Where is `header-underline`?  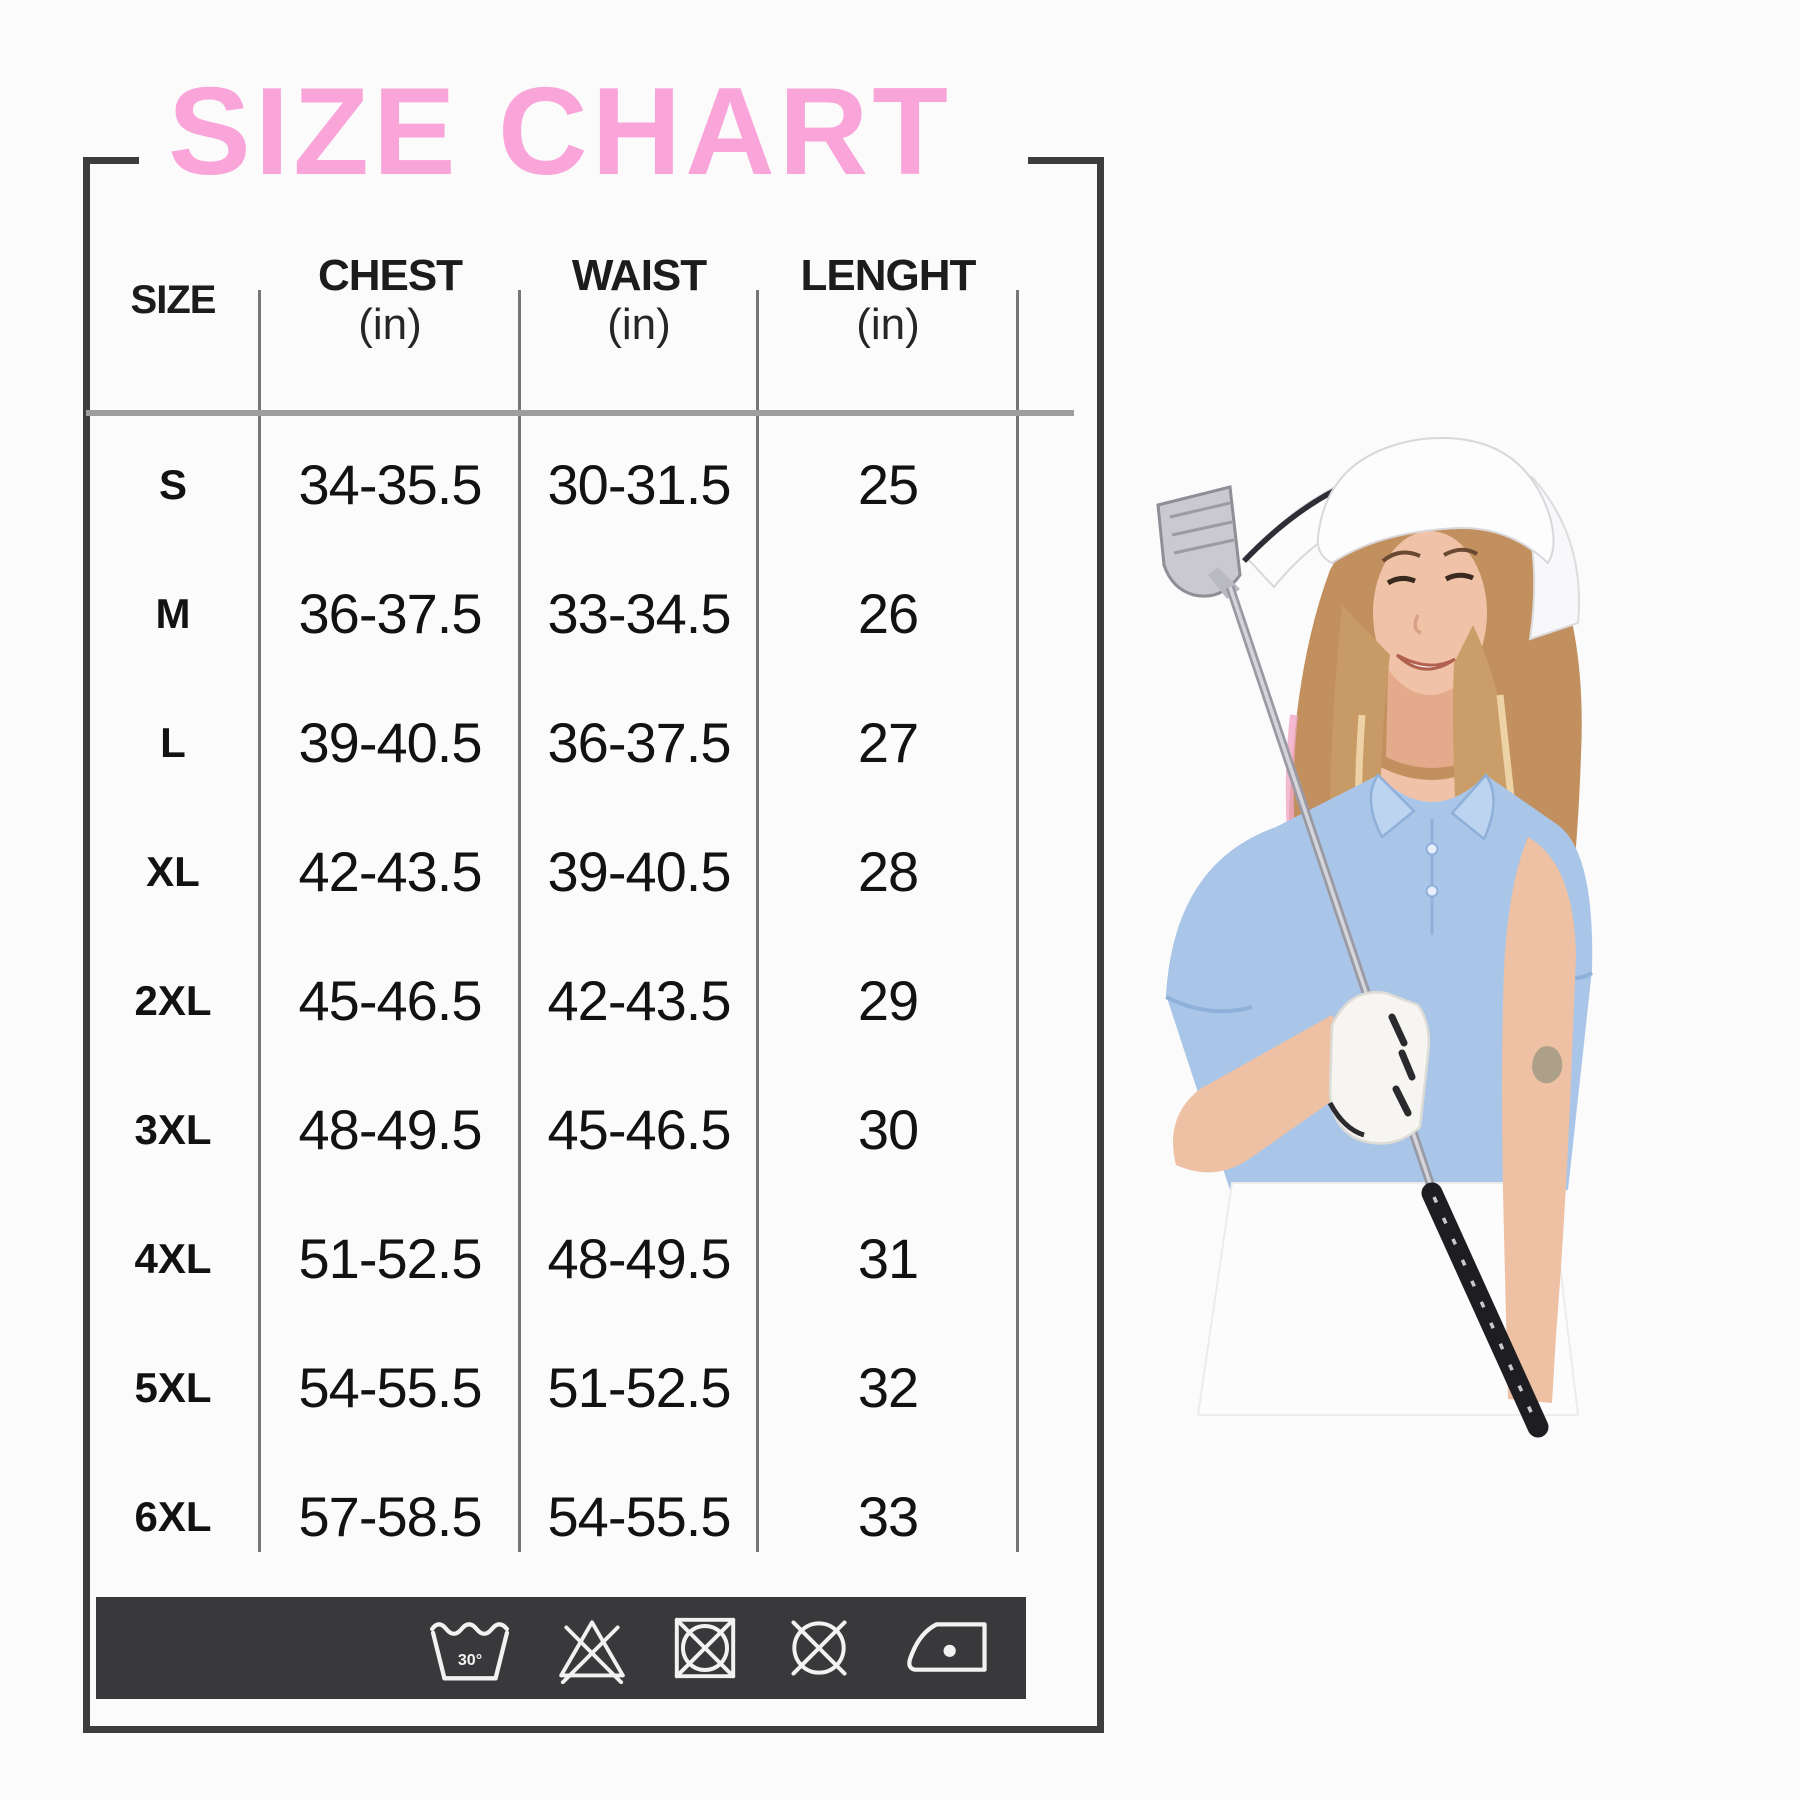 header-underline is located at coordinates (580, 413).